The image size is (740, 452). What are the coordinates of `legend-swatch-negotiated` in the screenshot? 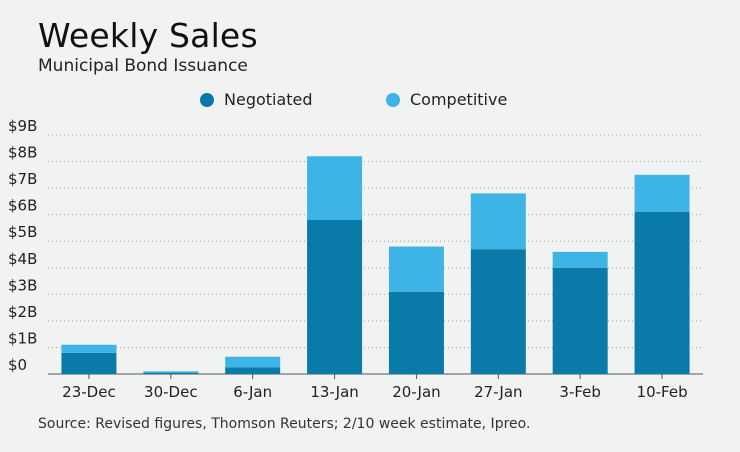 It's located at (207, 99).